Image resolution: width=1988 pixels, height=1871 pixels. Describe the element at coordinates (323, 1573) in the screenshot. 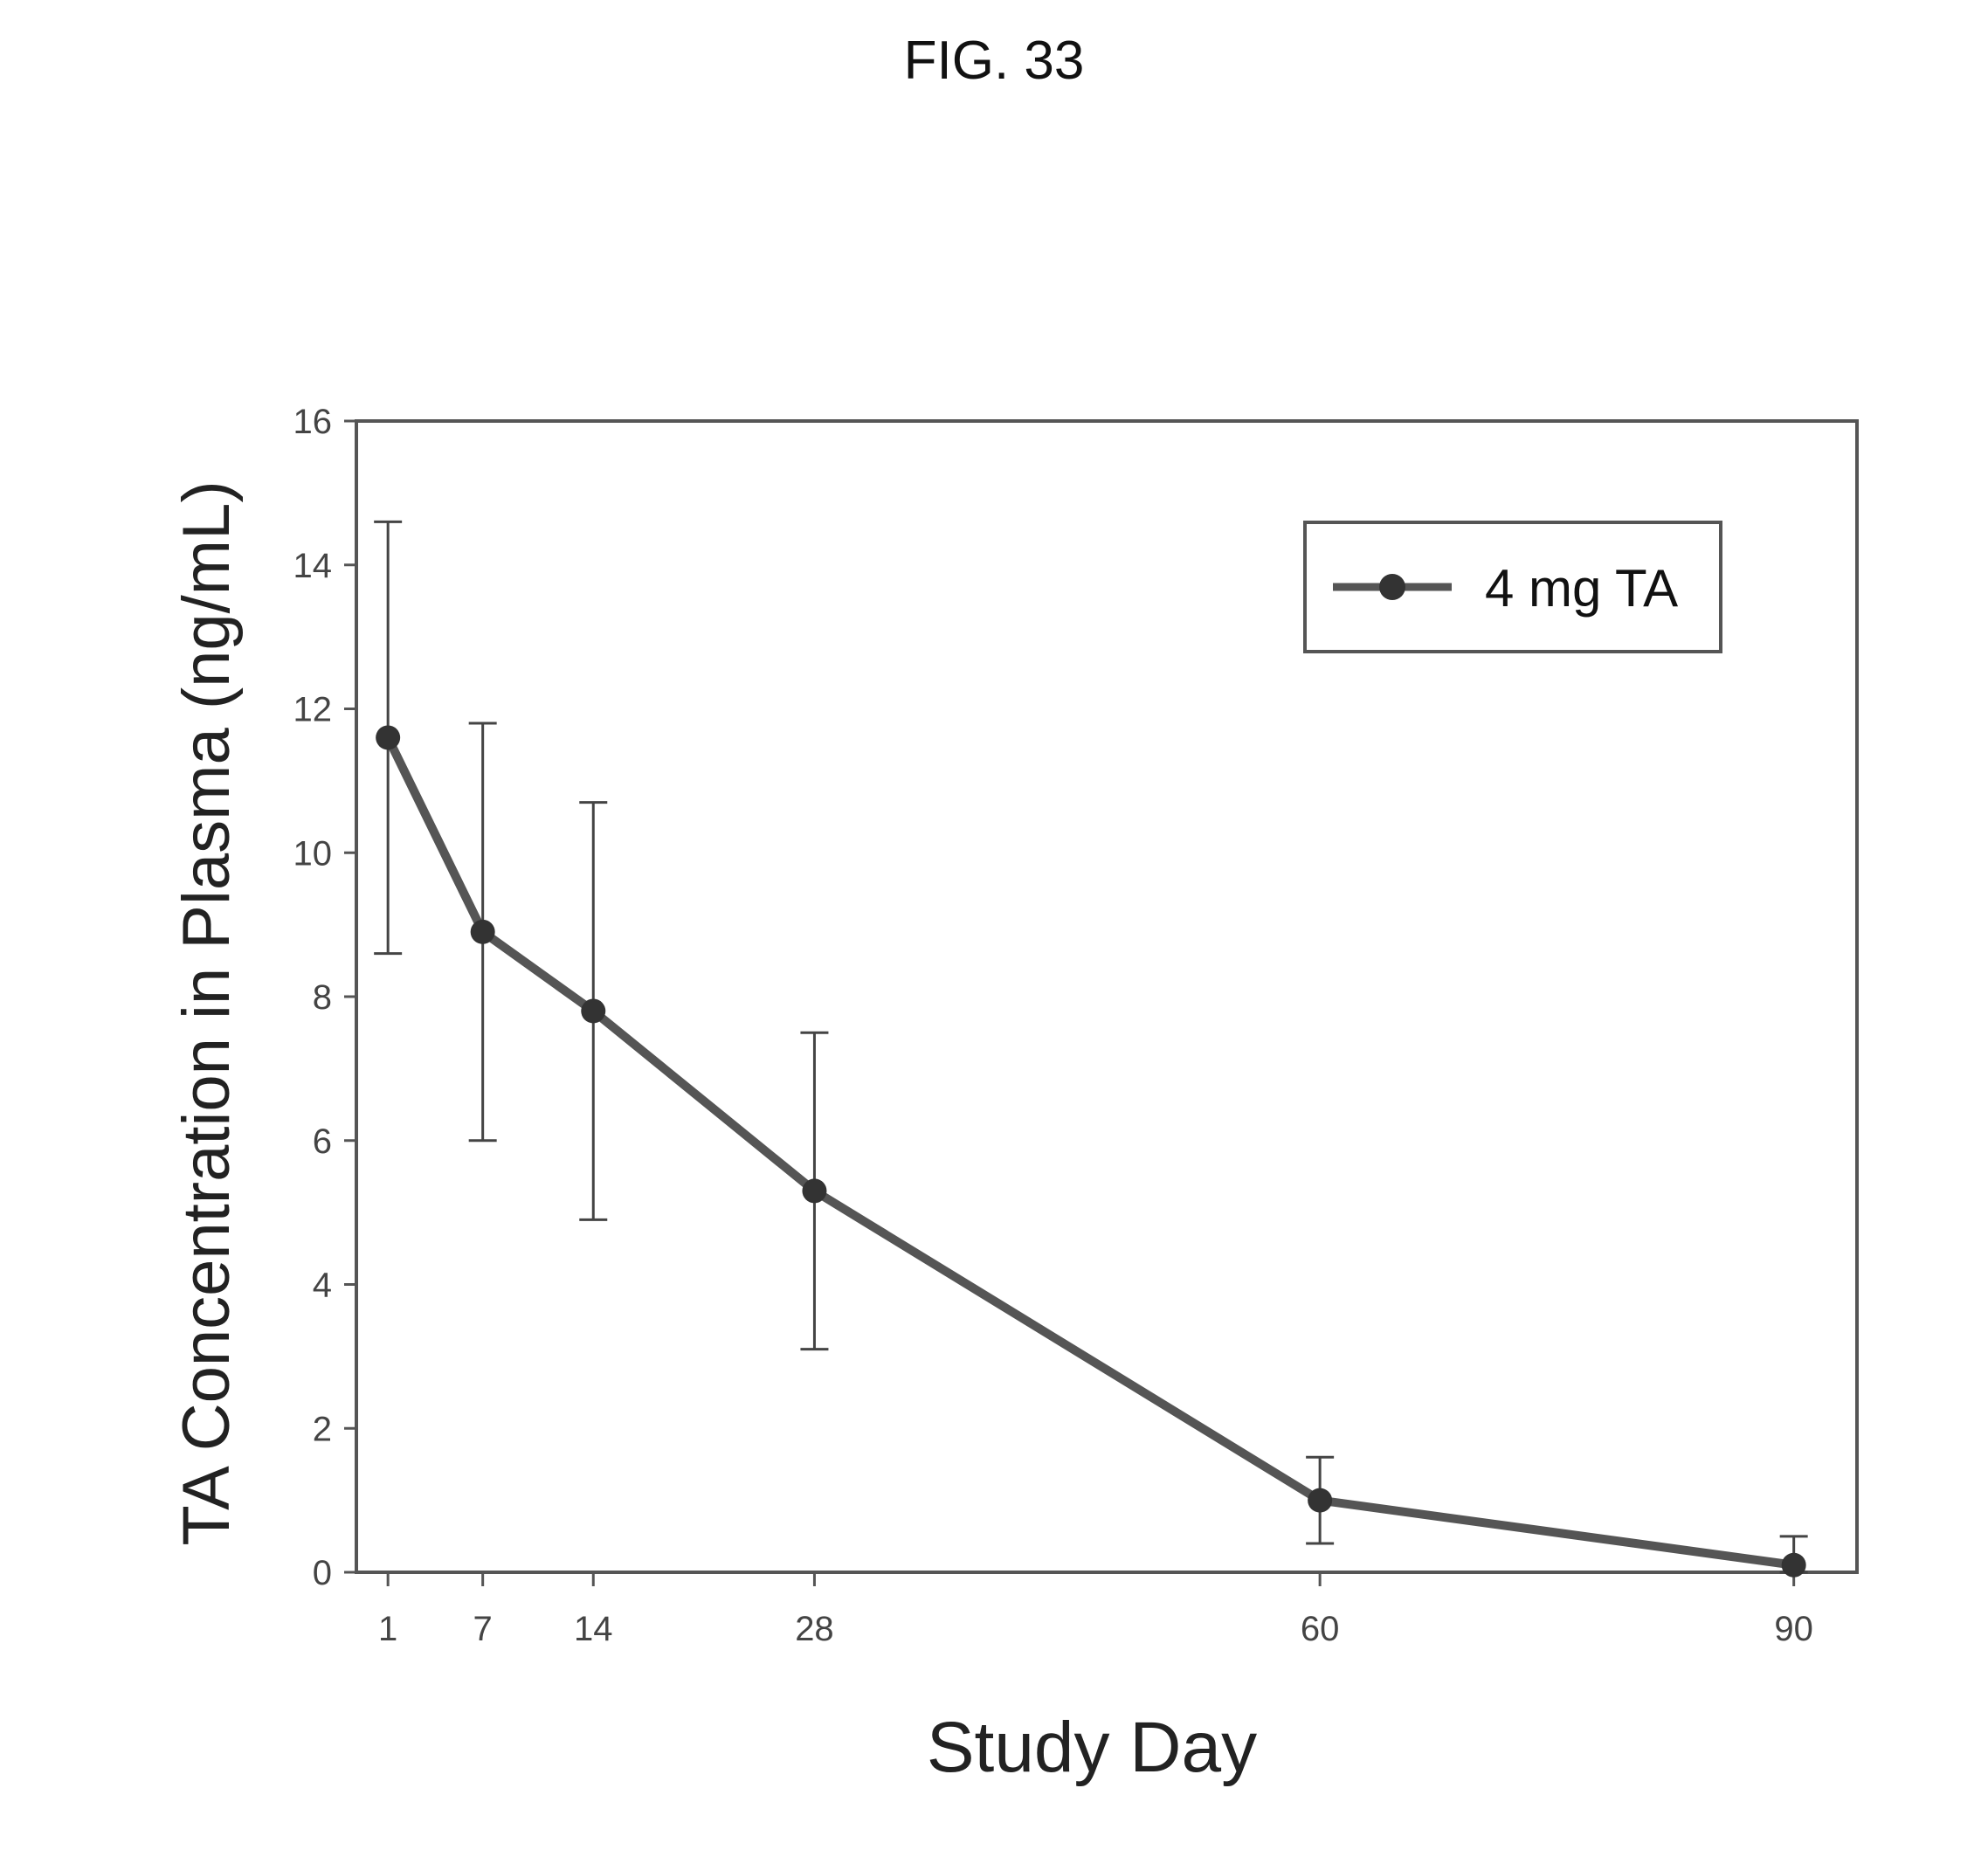

I see `y-tick-label: 0` at that location.